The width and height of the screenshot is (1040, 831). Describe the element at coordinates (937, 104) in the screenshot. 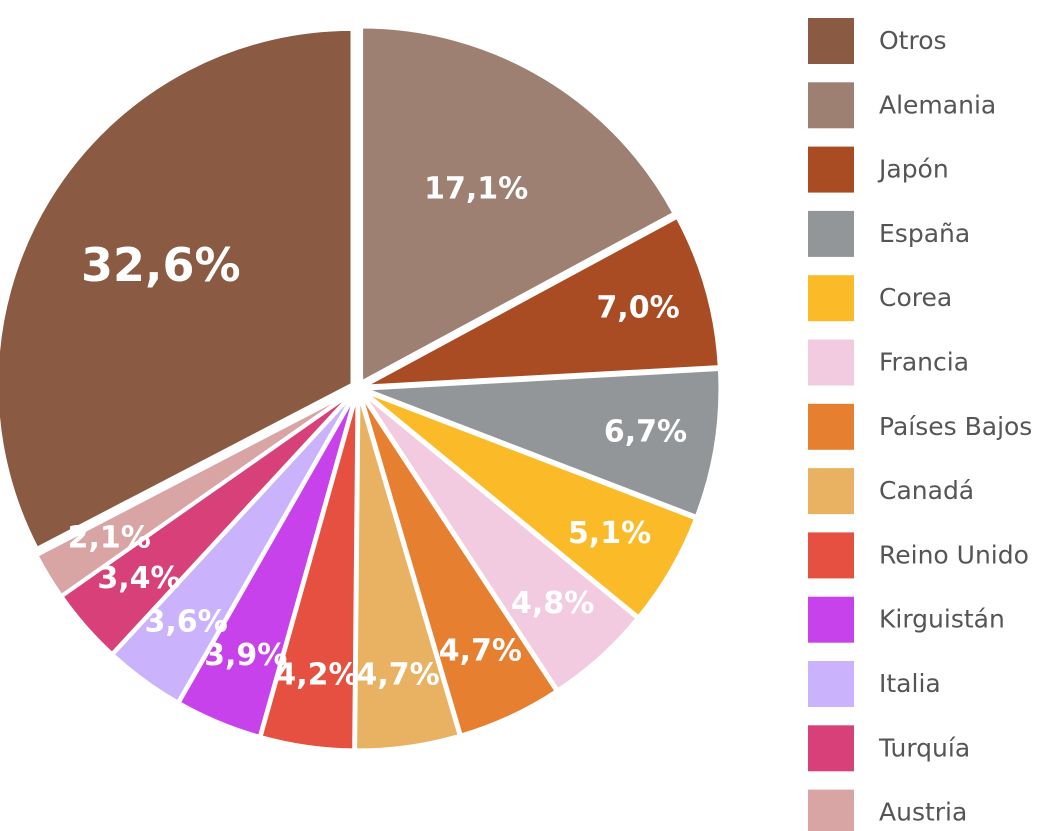

I see `legend-label: Alemania` at that location.